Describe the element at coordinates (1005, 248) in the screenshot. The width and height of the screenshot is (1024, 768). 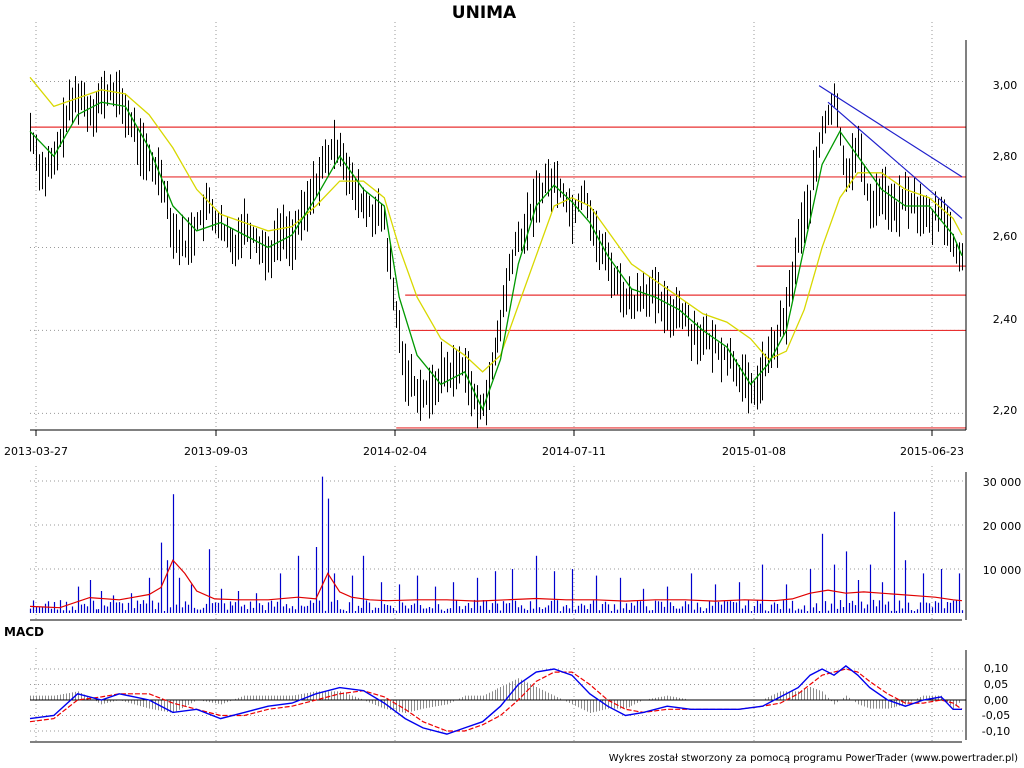
I see `price-y-ticks: 3,00 2,80 2,60 2,40 2,20` at that location.